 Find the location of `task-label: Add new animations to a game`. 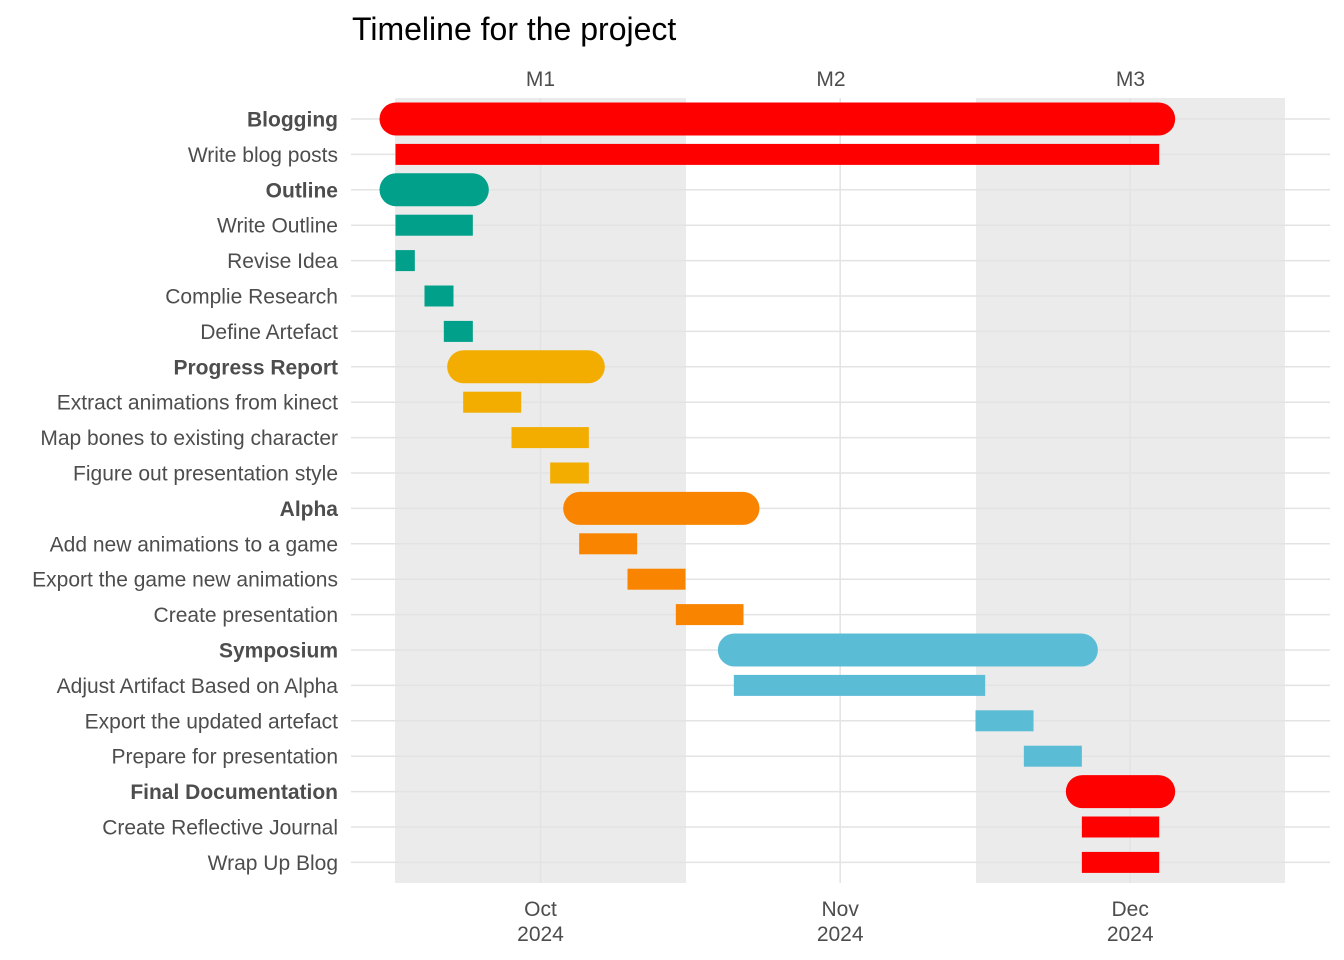

task-label: Add new animations to a game is located at coordinates (194, 544).